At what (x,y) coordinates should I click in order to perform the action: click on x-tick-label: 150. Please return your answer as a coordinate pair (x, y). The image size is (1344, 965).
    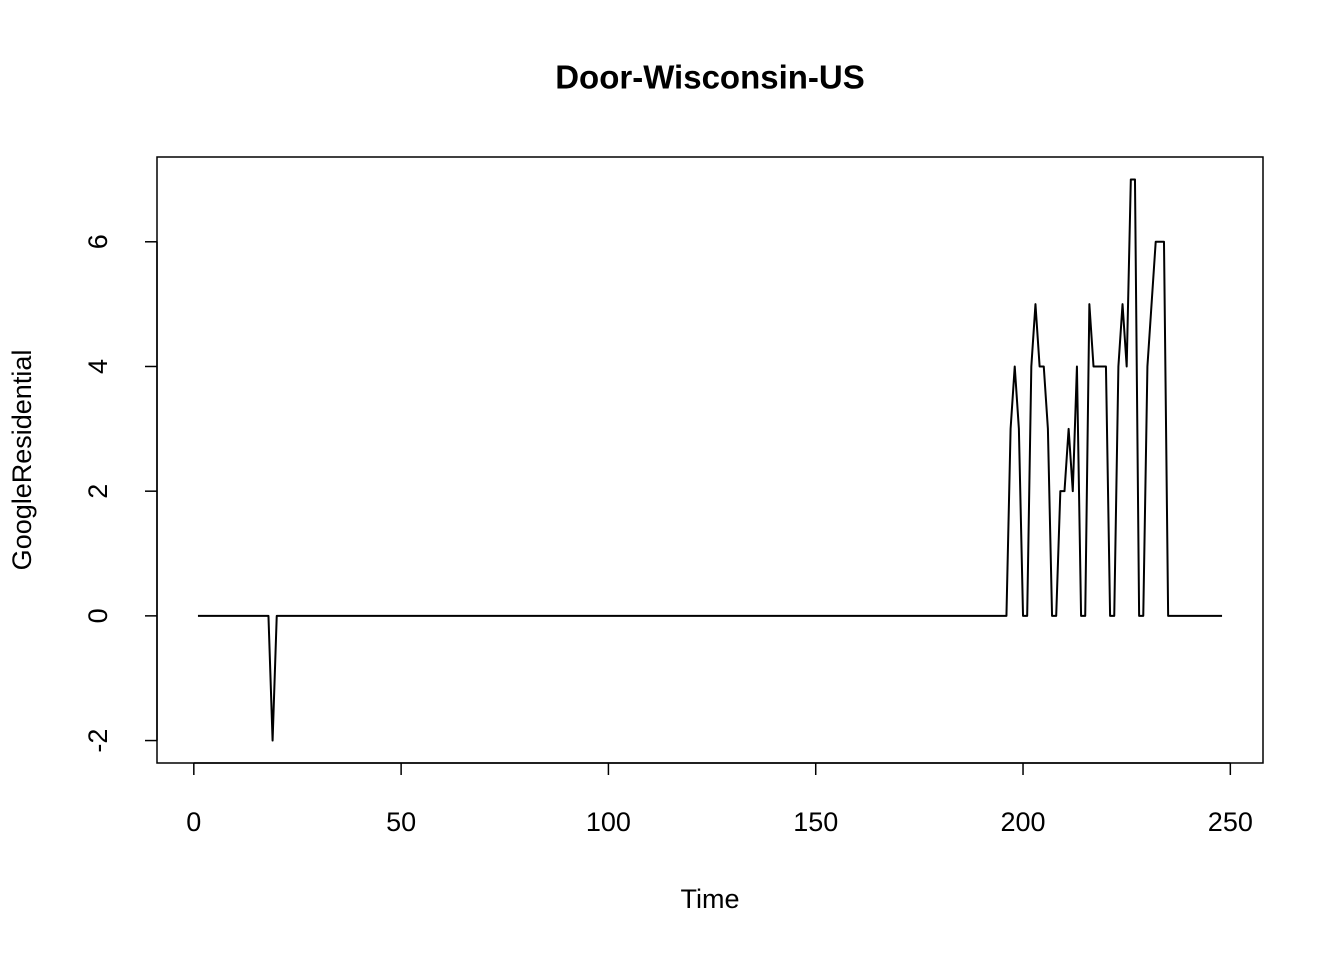
    Looking at the image, I should click on (815, 822).